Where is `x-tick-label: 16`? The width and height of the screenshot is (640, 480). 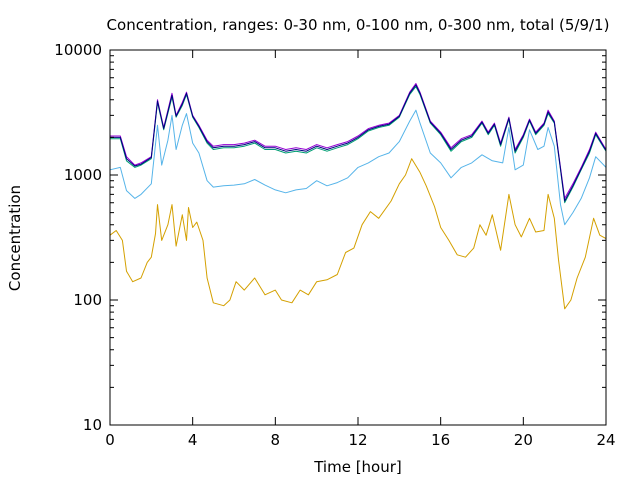 x-tick-label: 16 is located at coordinates (440, 440).